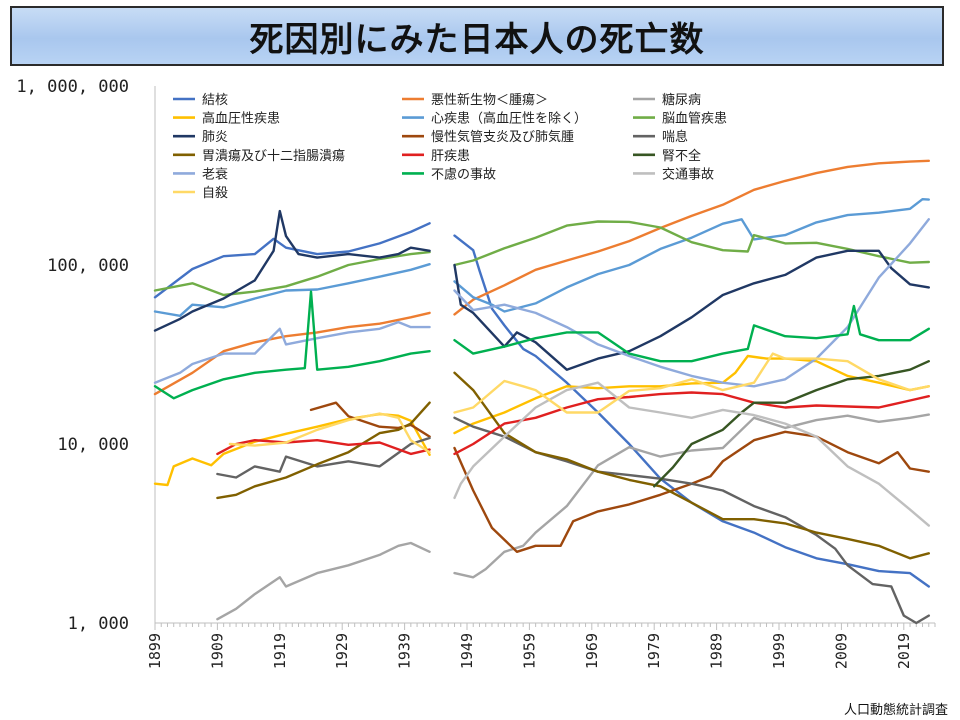 This screenshot has width=960, height=720. I want to click on page-title: 死因別にみた日本人の死亡数, so click(477, 39).